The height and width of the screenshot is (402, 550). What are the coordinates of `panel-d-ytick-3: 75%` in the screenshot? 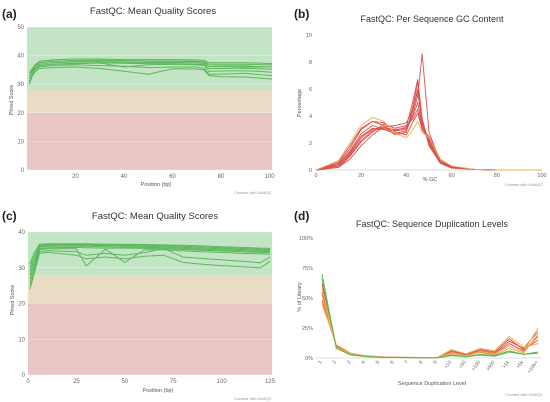 It's located at (307, 269).